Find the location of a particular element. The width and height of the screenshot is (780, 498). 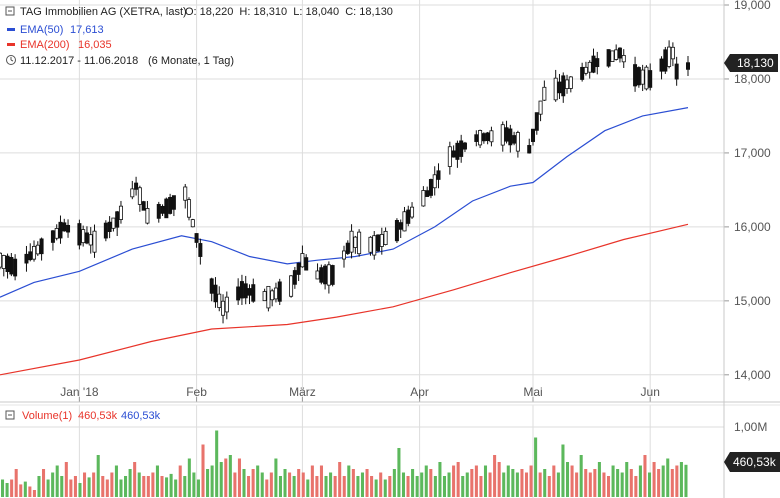

x-tick-label: Jan '18 is located at coordinates (79, 392).